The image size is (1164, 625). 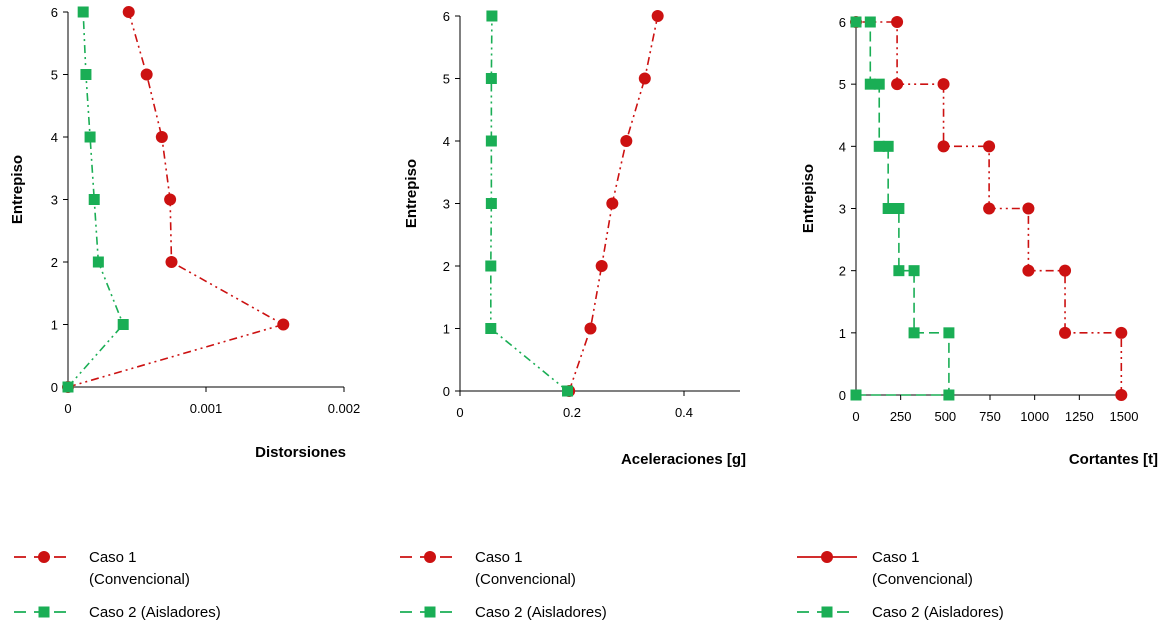 What do you see at coordinates (945, 416) in the screenshot?
I see `x-tick-label: 500` at bounding box center [945, 416].